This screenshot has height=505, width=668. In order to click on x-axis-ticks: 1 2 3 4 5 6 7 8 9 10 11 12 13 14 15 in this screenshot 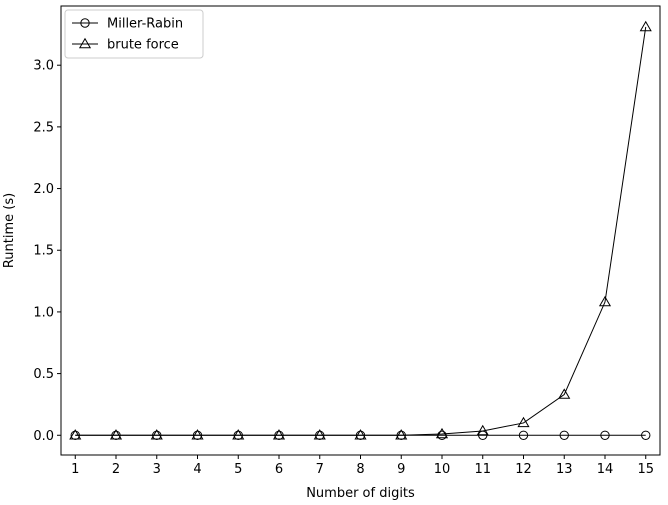, I will do `click(362, 466)`.